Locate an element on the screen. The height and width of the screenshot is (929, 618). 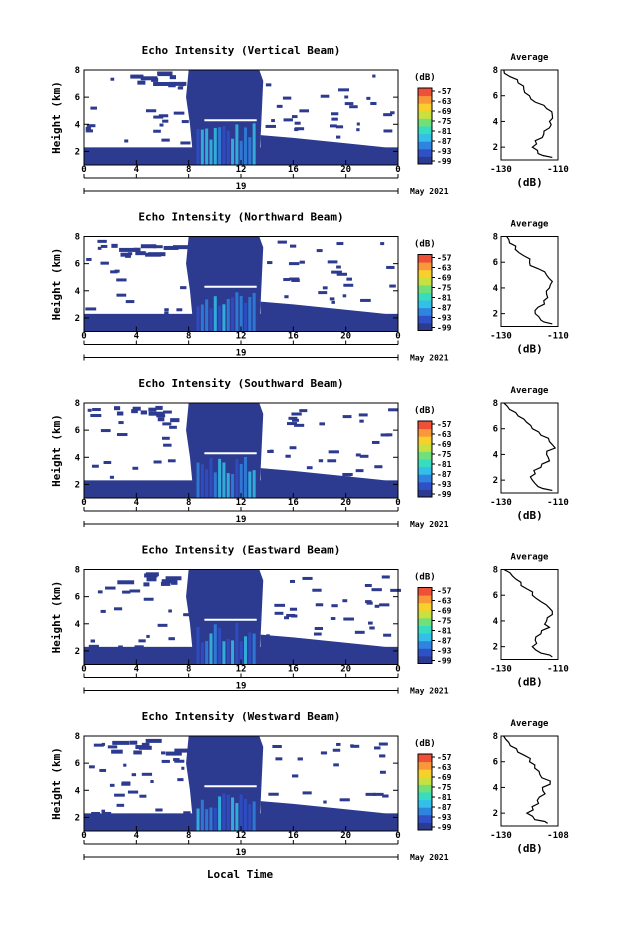
colorbar-tick-label: -57 is located at coordinates (444, 91).